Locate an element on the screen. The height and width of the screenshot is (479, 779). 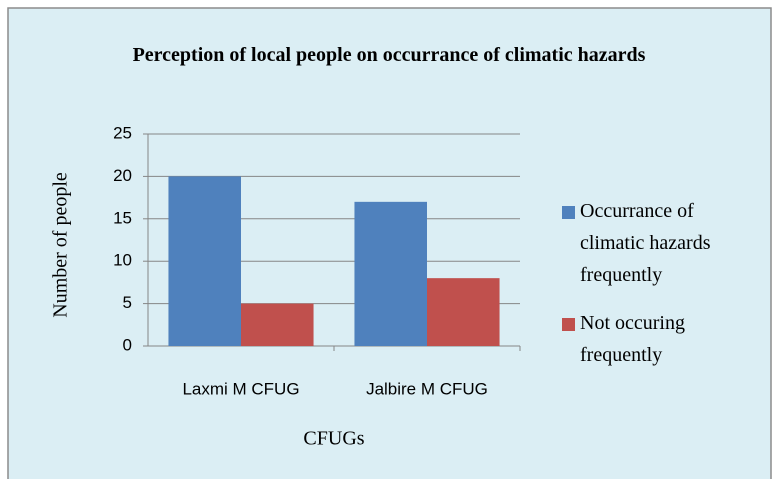
y-axis-title: Number of people is located at coordinates (61, 245).